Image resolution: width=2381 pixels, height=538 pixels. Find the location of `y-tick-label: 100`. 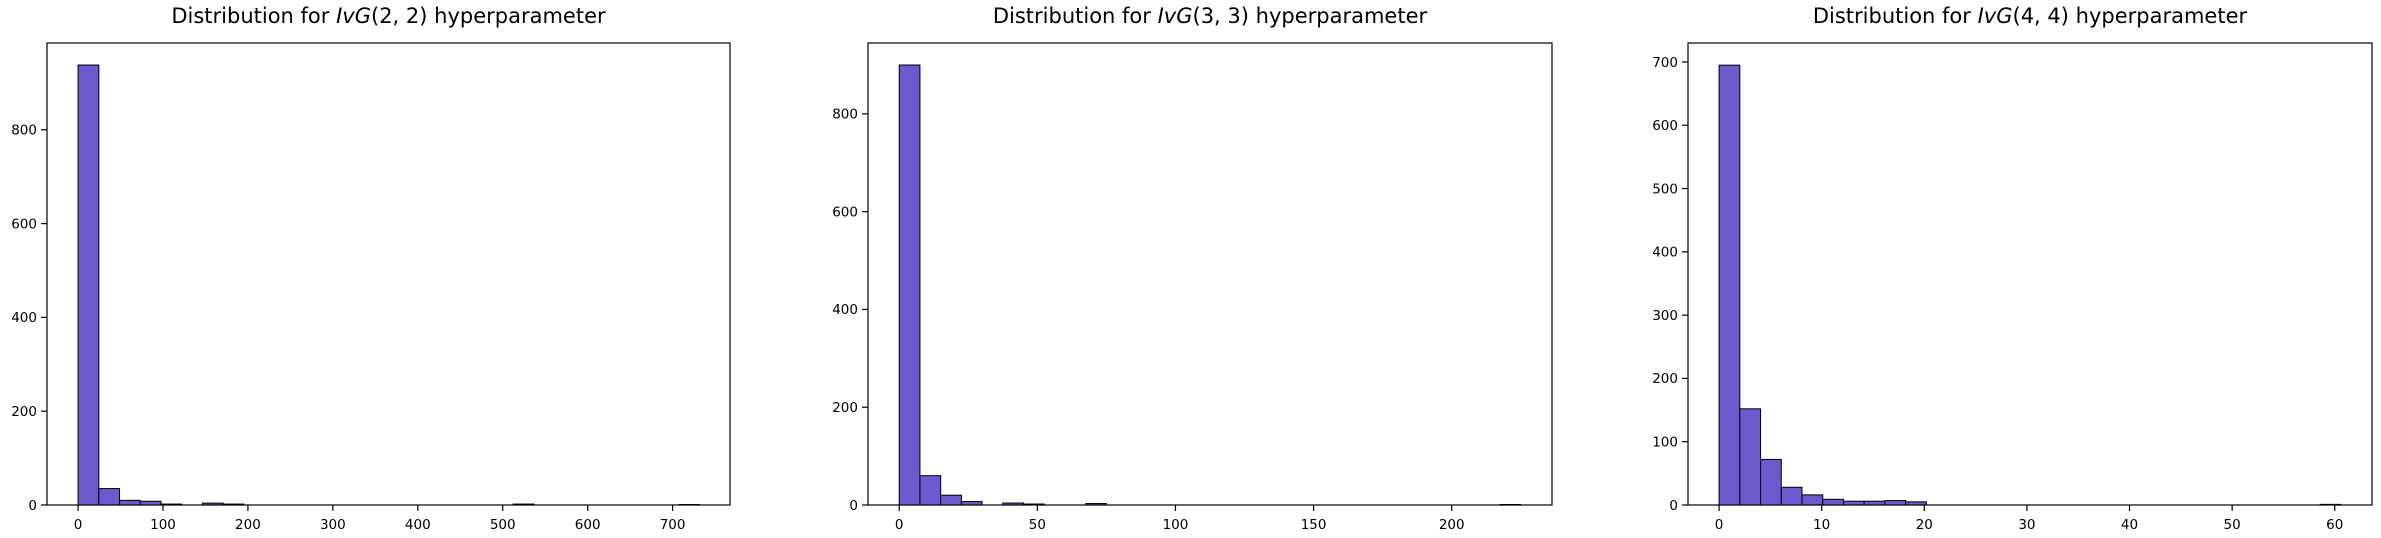

y-tick-label: 100 is located at coordinates (1665, 443).